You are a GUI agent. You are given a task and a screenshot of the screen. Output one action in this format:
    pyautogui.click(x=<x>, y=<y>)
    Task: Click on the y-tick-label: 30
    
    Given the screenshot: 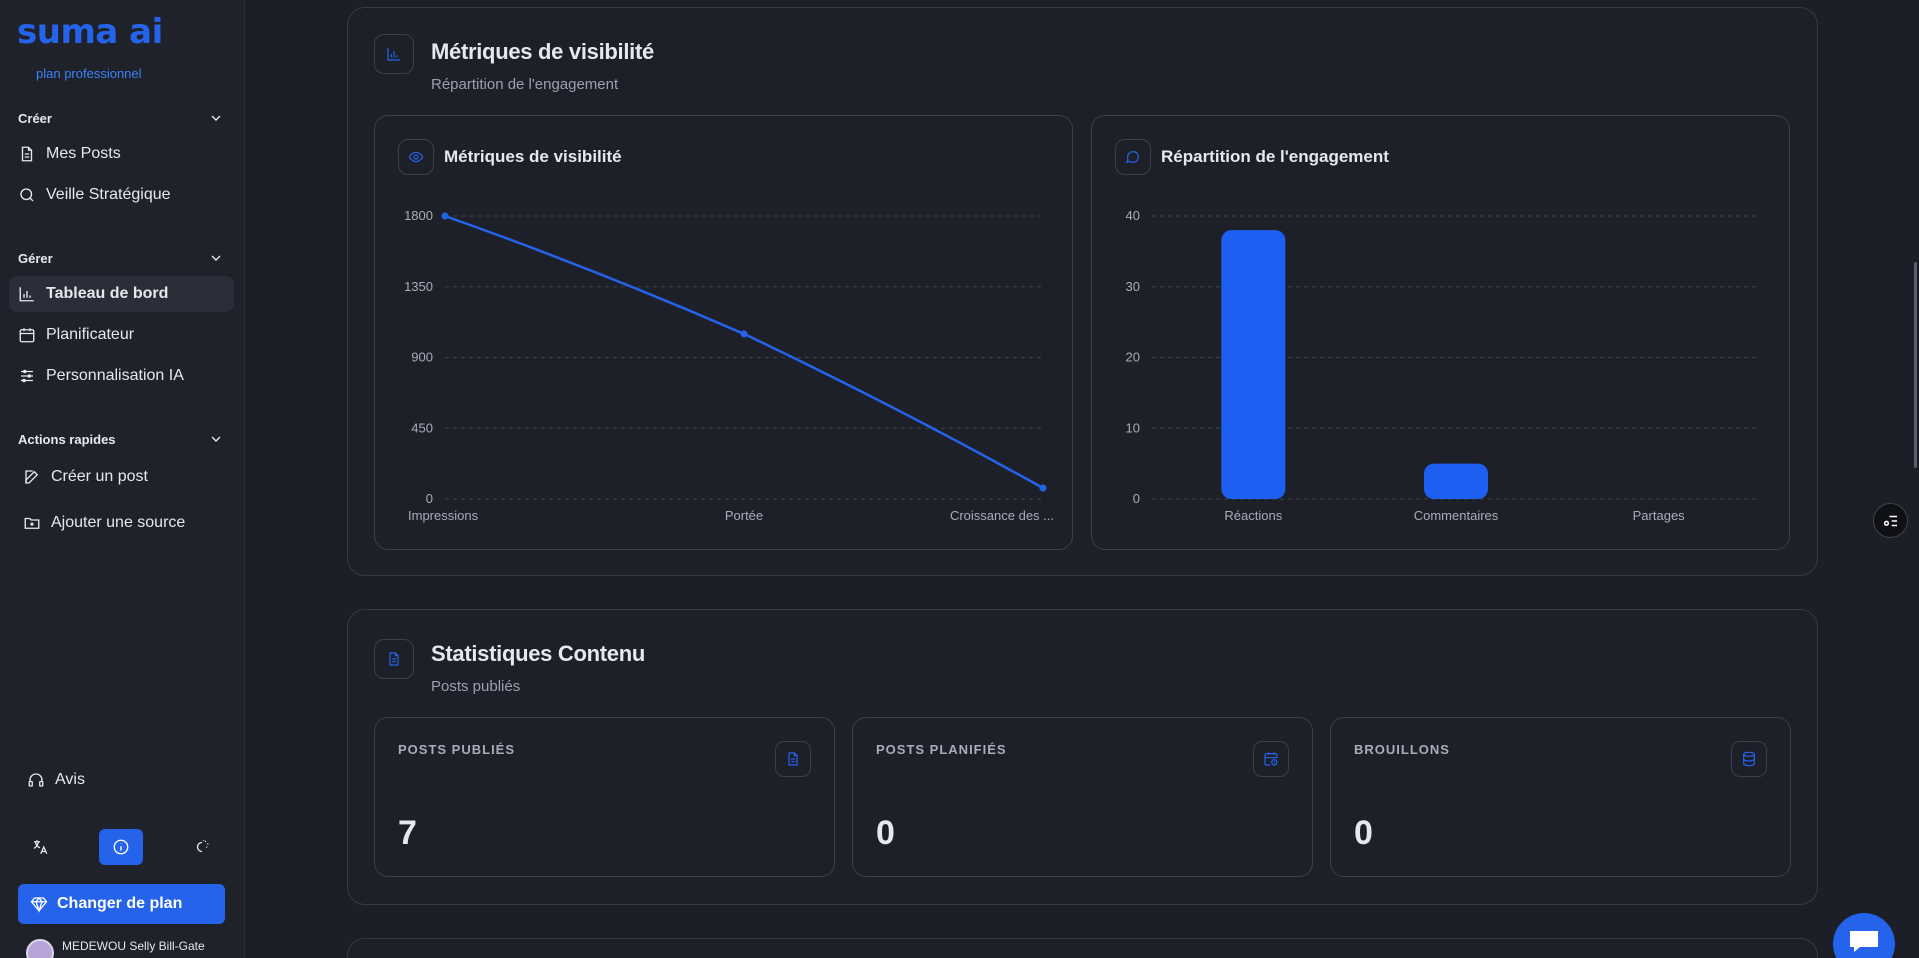 What is the action you would take?
    pyautogui.click(x=1133, y=286)
    